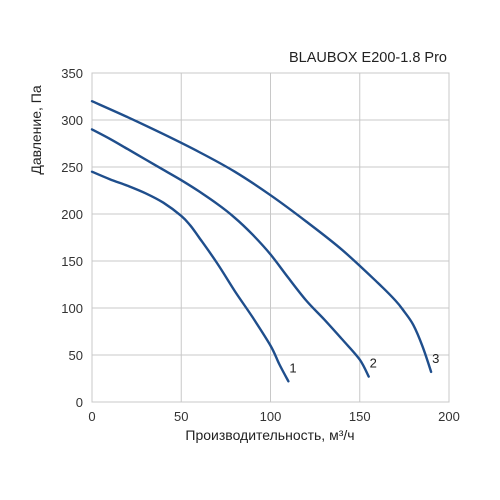  I want to click on x-tick-label: 50, so click(181, 416).